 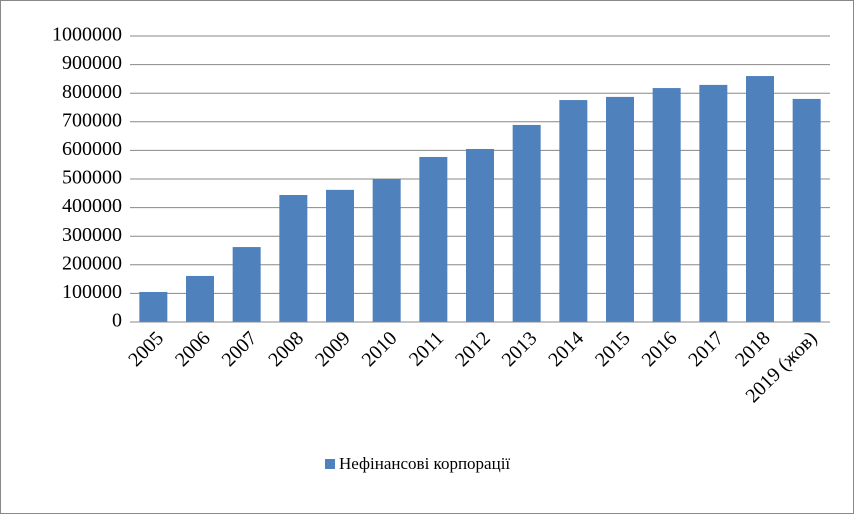 What do you see at coordinates (424, 463) in the screenshot?
I see `legend-text: Нефінансові корпорації` at bounding box center [424, 463].